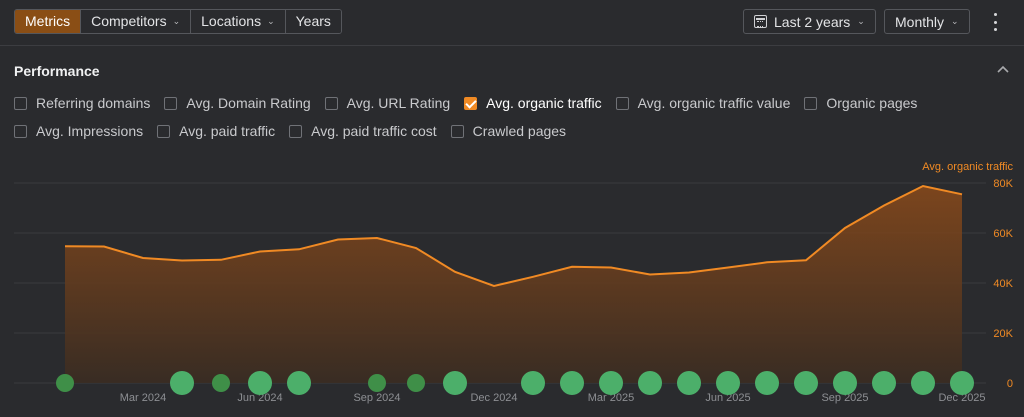 This screenshot has width=1024, height=417. I want to click on checkbox-avg-domain-rating: Avg. Domain Rating, so click(237, 103).